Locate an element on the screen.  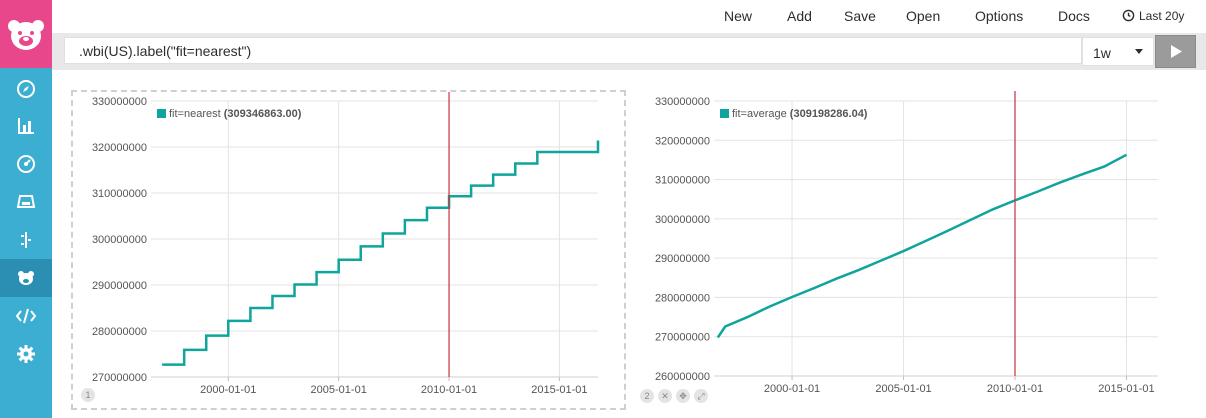
add-button: Add is located at coordinates (799, 16).